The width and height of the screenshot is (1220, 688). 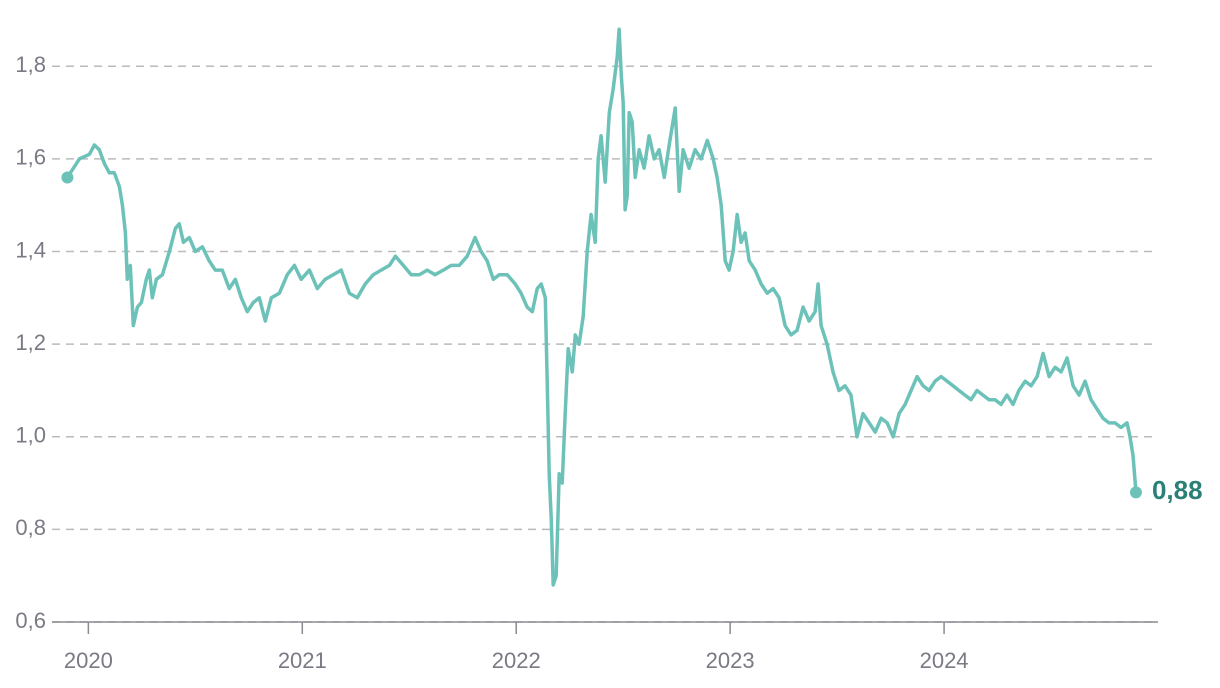 What do you see at coordinates (30, 620) in the screenshot?
I see `y-tick-label: 0,6` at bounding box center [30, 620].